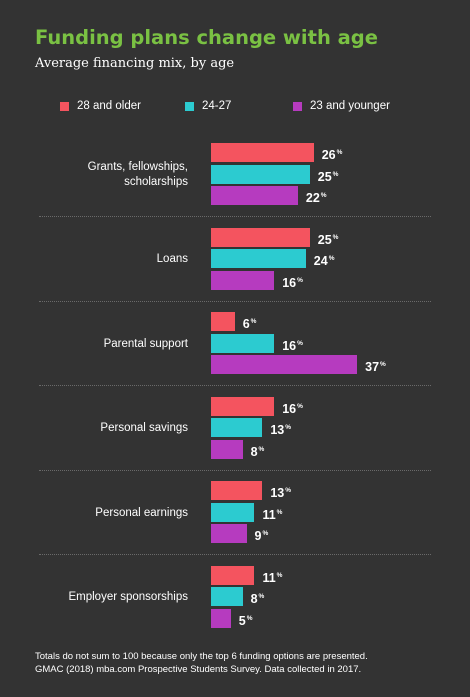  What do you see at coordinates (109, 106) in the screenshot?
I see `legend-label-28-and-older: 28 and older` at bounding box center [109, 106].